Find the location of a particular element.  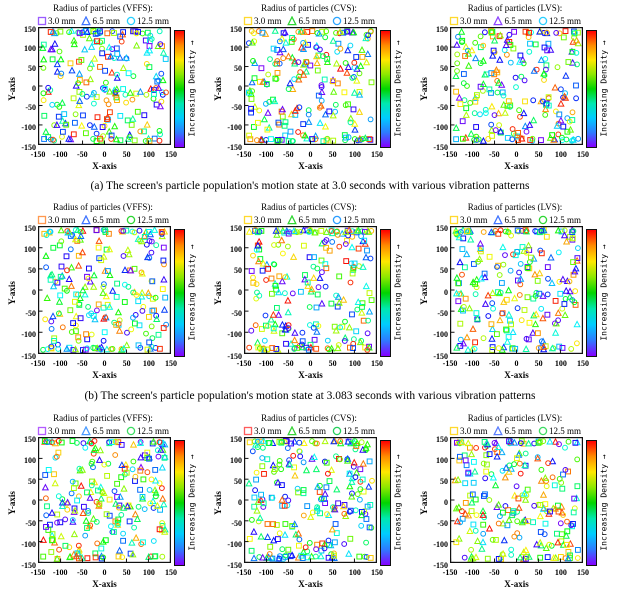

scatter-plot-lvs-a is located at coordinates (517, 86).